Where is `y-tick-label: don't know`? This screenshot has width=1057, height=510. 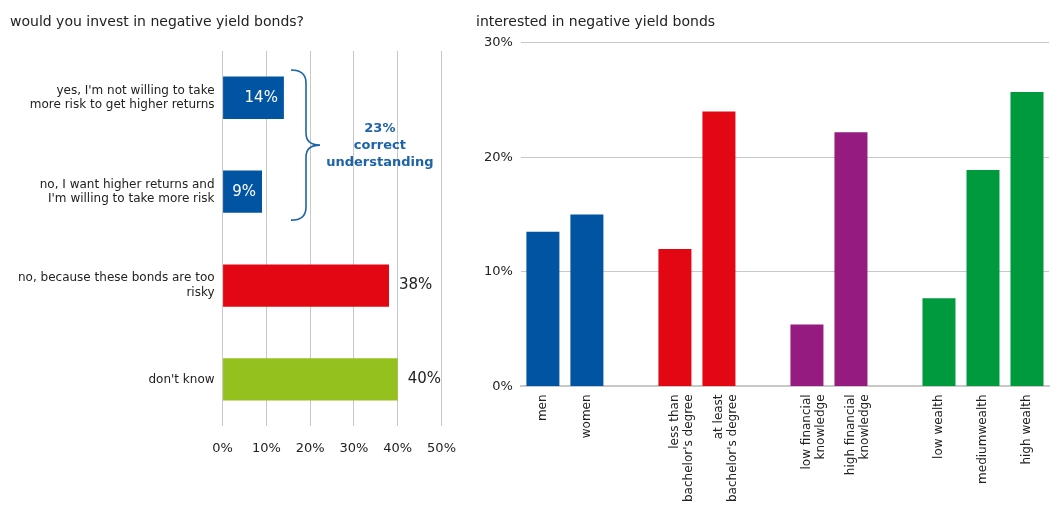
y-tick-label: don't know is located at coordinates (181, 378).